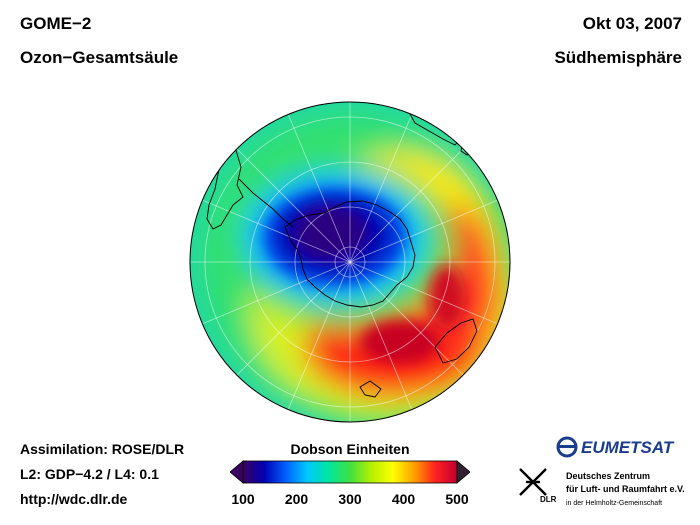 The width and height of the screenshot is (700, 525). I want to click on colorbar, so click(350, 472).